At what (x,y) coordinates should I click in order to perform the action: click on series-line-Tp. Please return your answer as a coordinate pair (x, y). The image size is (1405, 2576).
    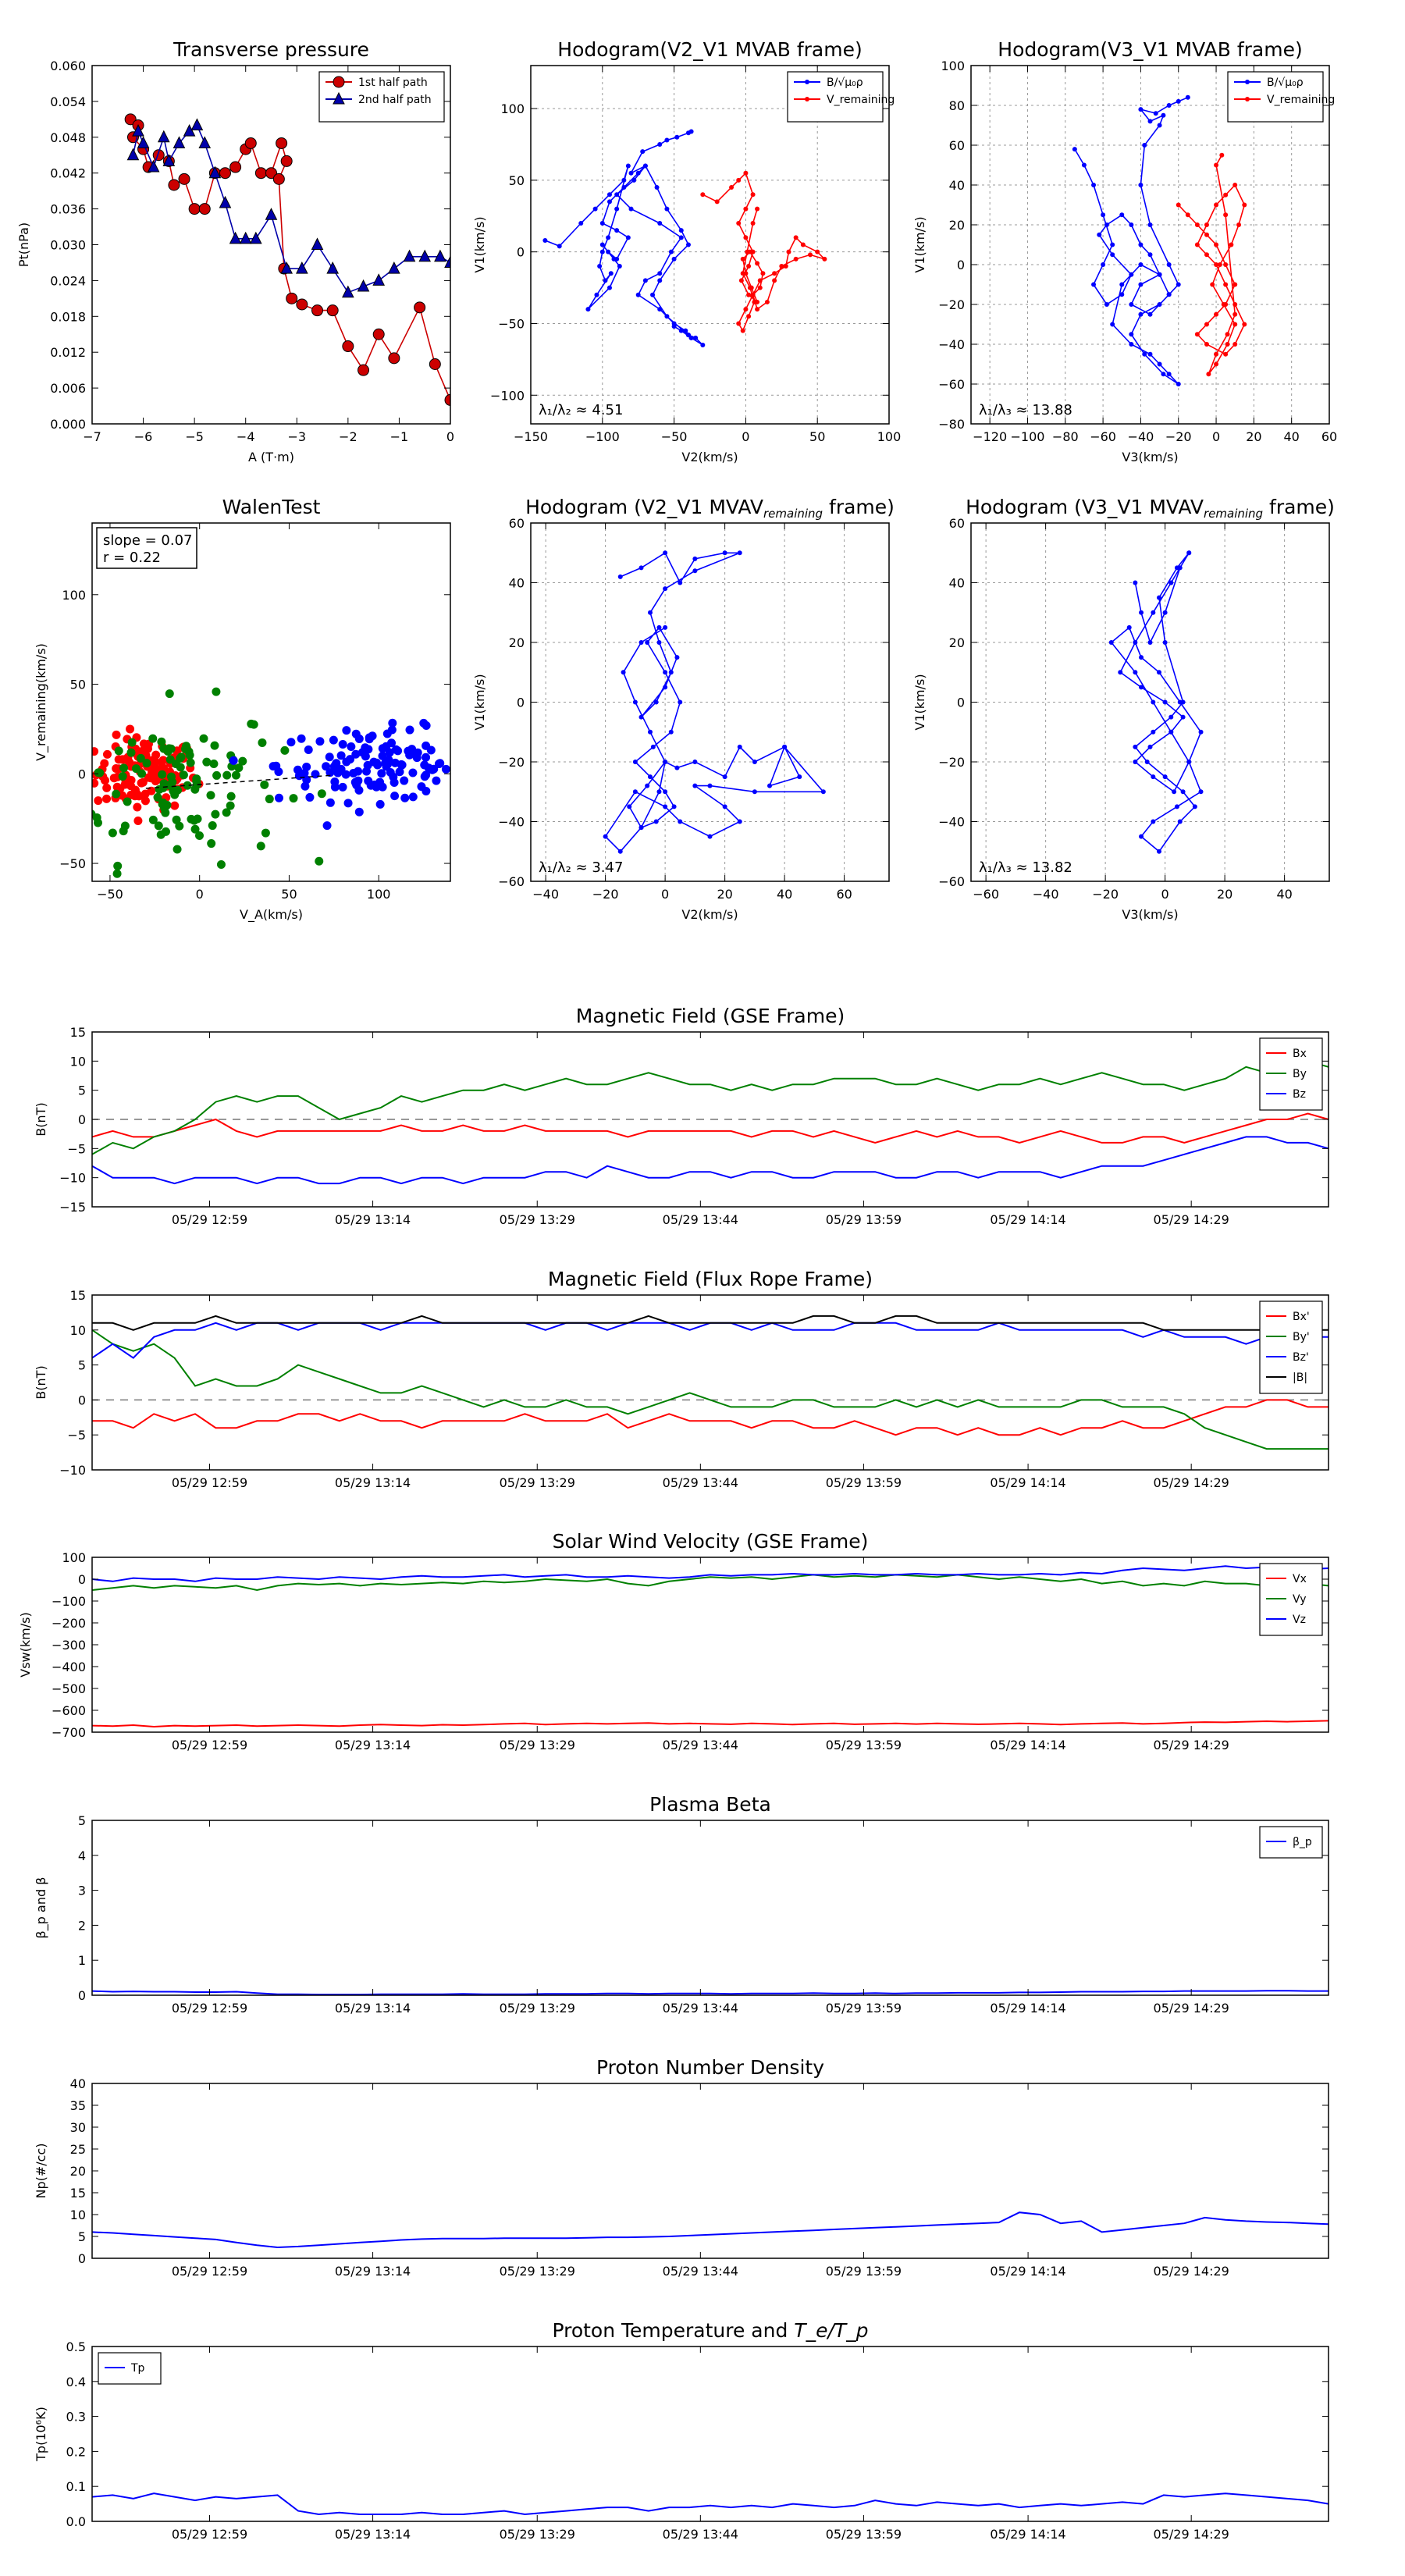
    Looking at the image, I should click on (710, 2504).